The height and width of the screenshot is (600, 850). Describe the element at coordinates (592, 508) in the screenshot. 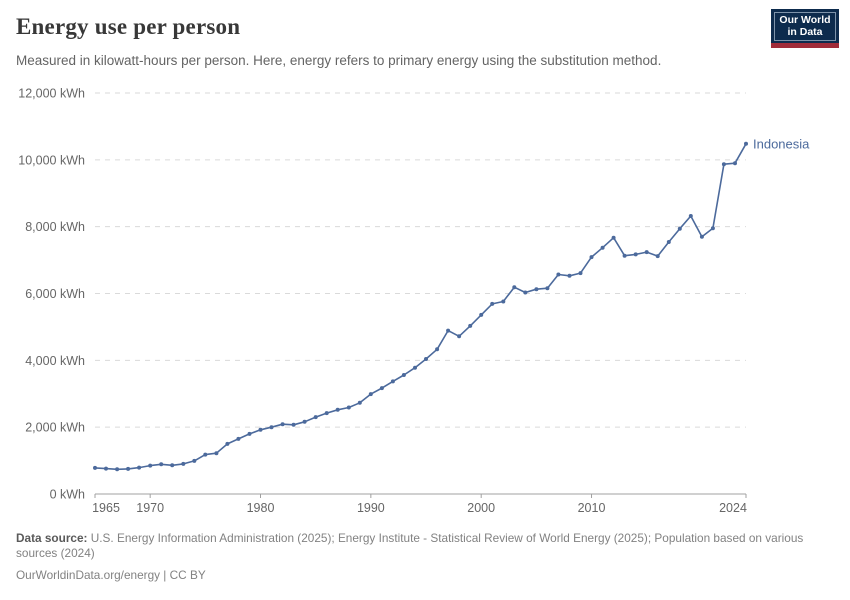

I see `x-tick-label: 2010` at that location.